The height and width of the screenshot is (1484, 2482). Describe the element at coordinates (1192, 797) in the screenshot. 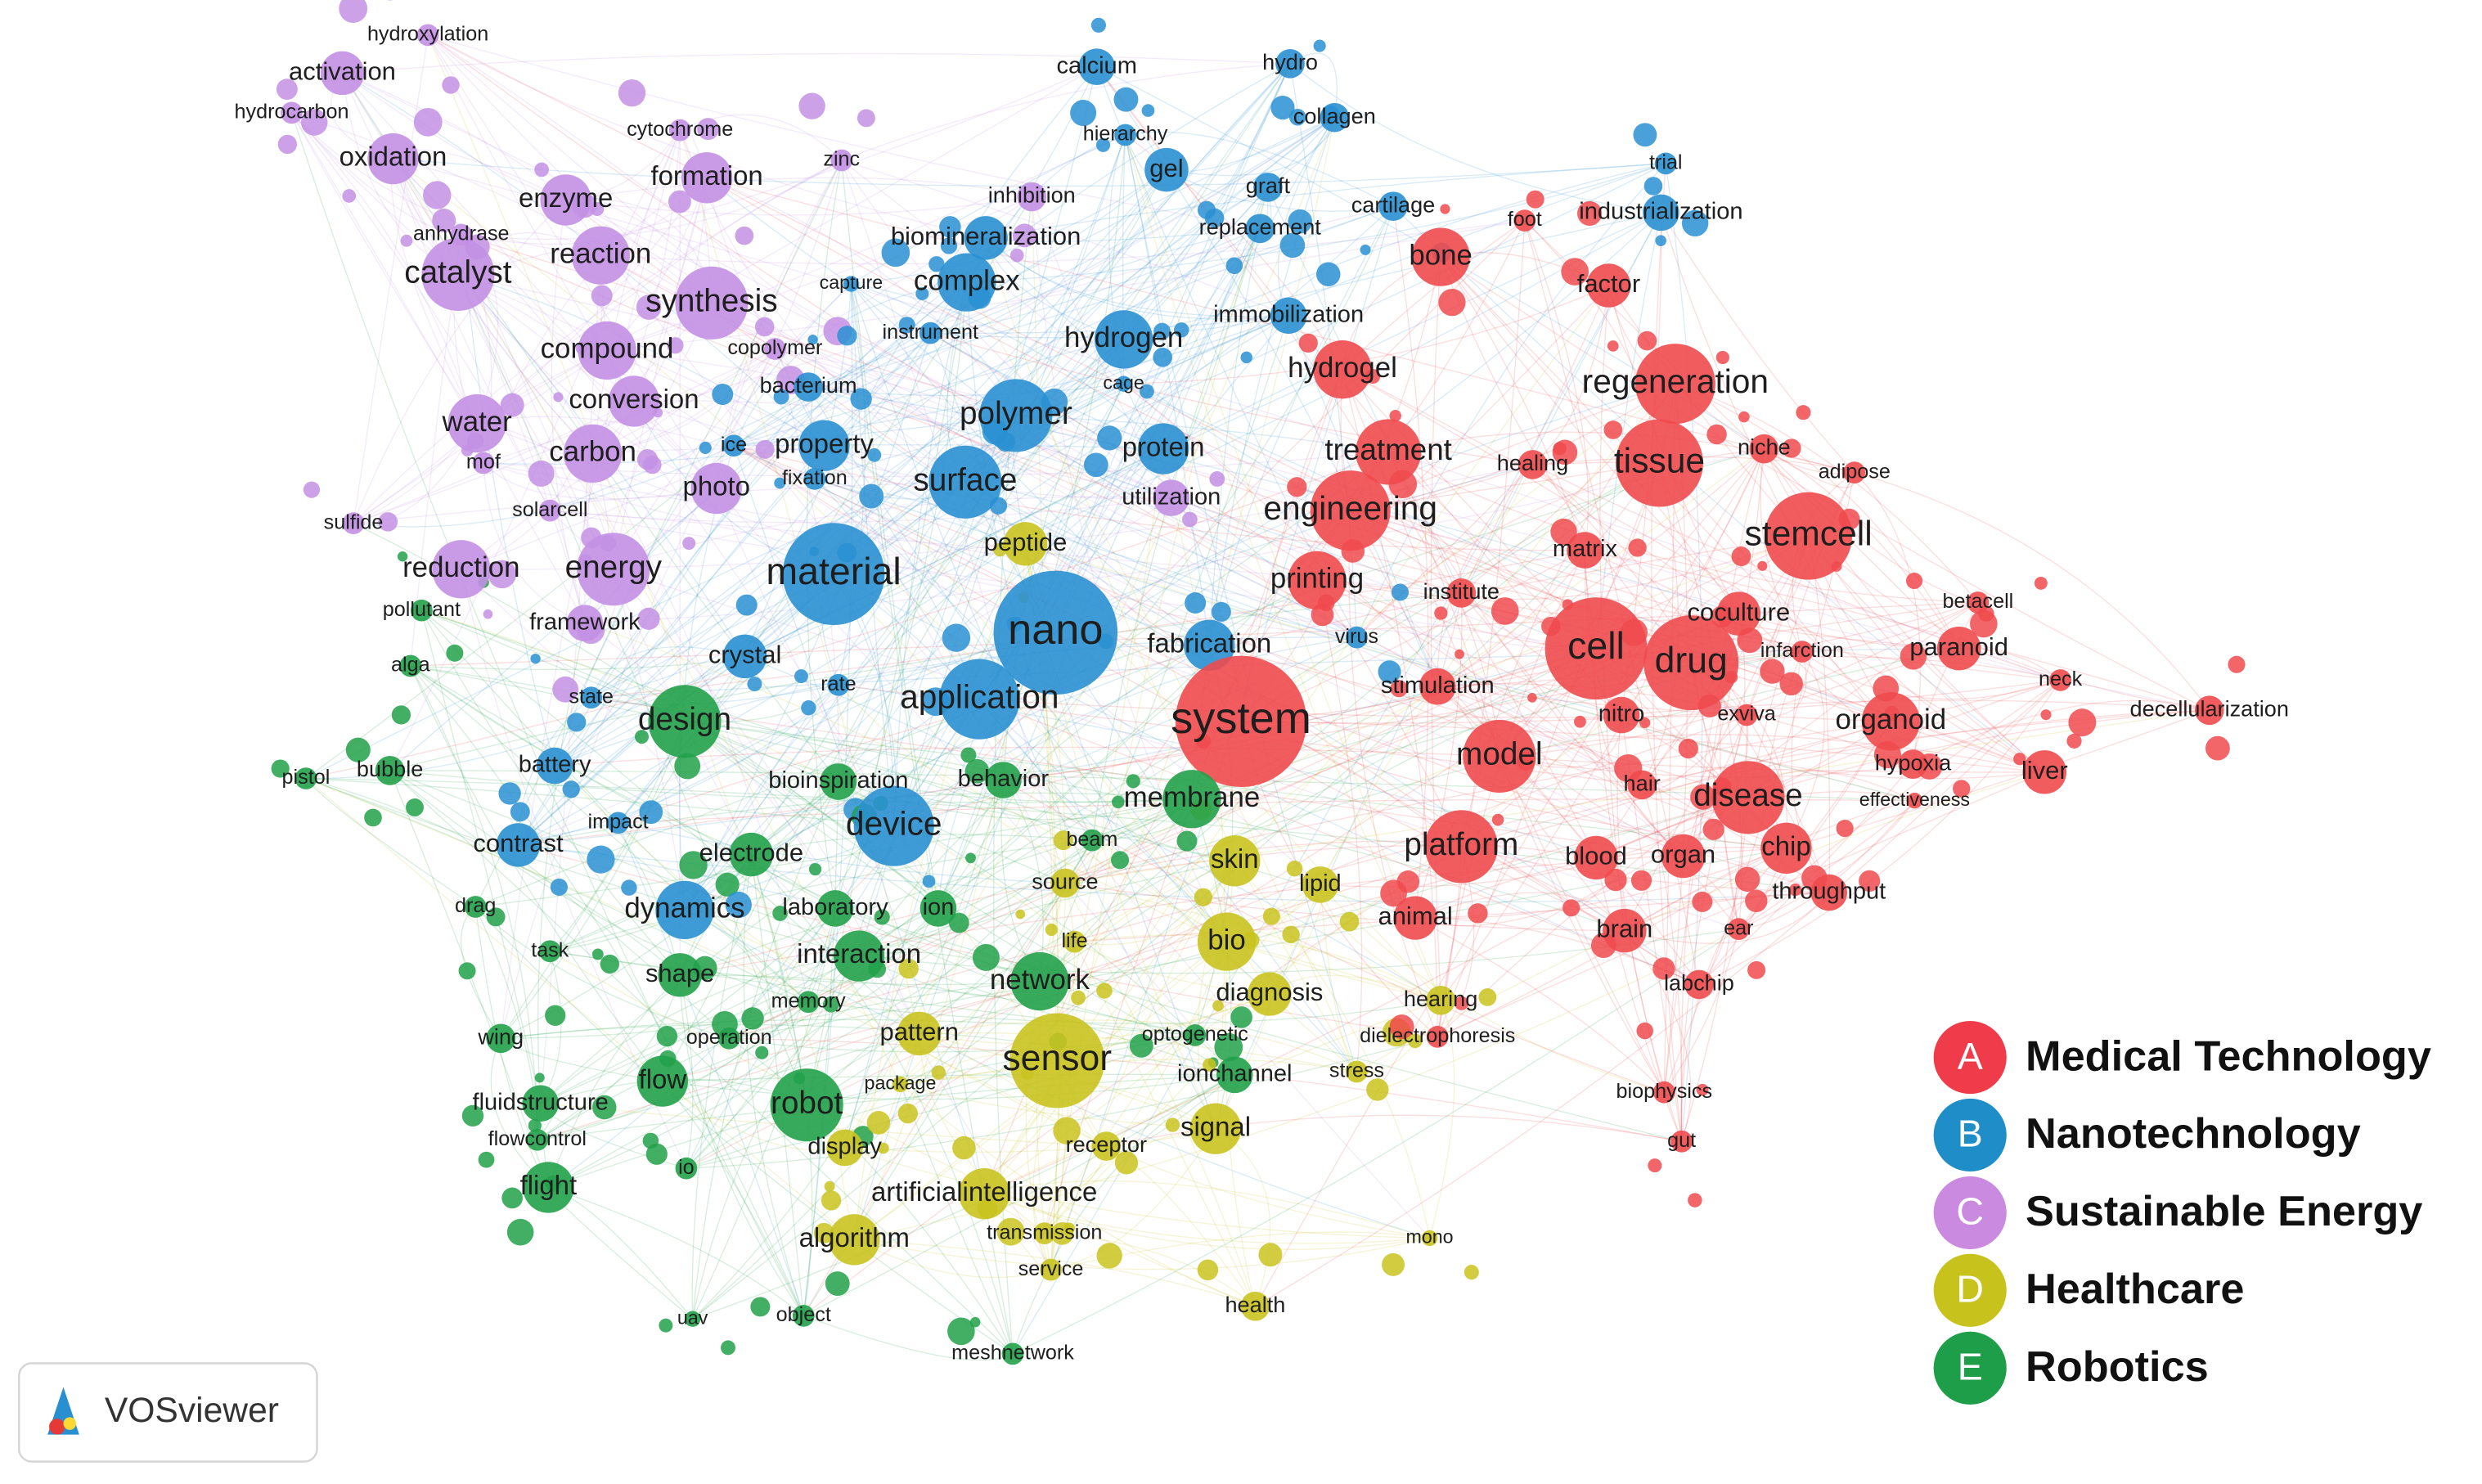

I see `node-label: membrane` at that location.